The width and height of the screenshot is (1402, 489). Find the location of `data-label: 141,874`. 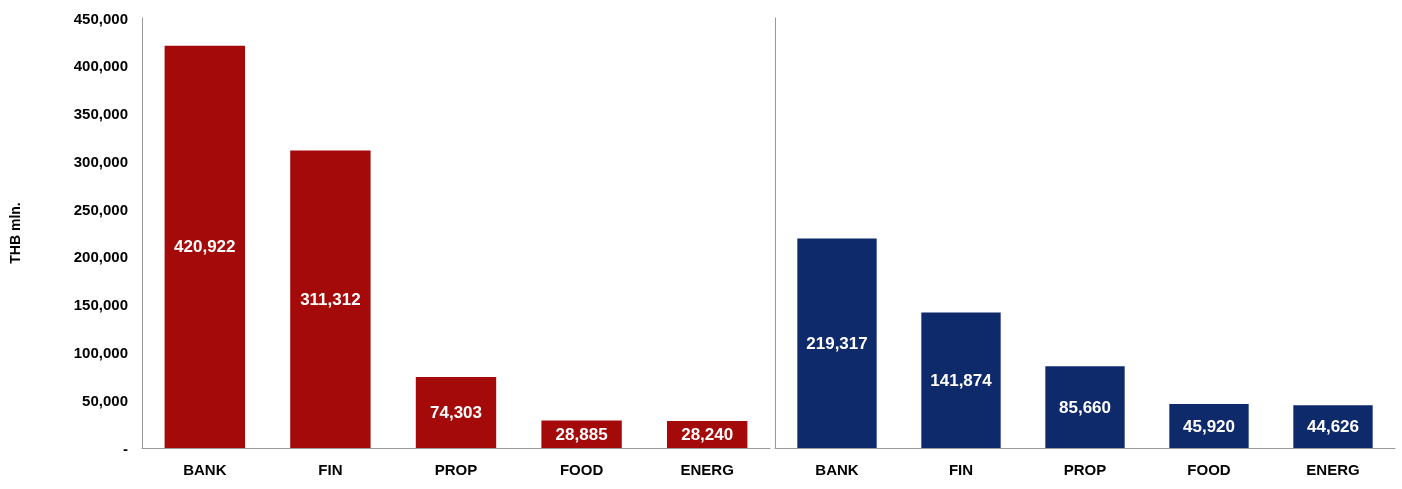

data-label: 141,874 is located at coordinates (961, 380).